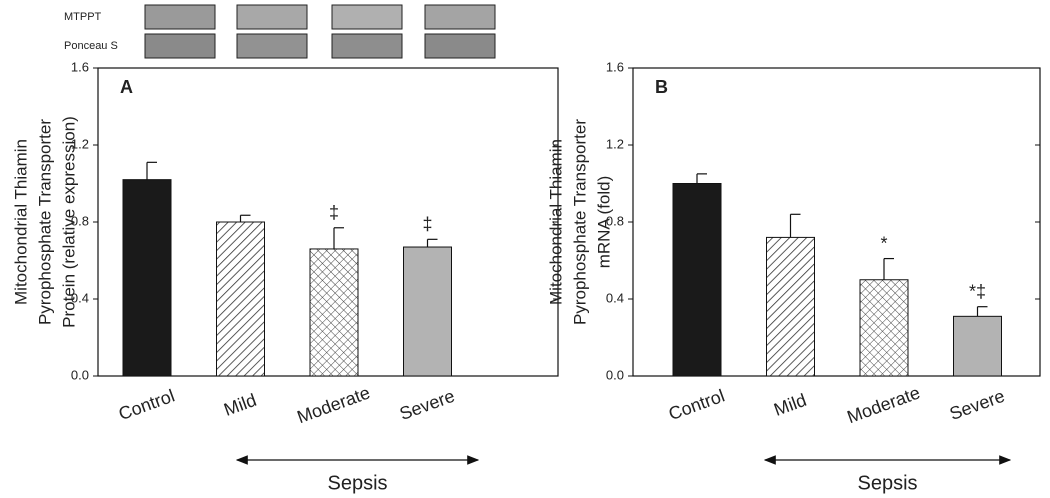 Image resolution: width=1050 pixels, height=498 pixels. I want to click on blot-label: Ponceau S, so click(91, 46).